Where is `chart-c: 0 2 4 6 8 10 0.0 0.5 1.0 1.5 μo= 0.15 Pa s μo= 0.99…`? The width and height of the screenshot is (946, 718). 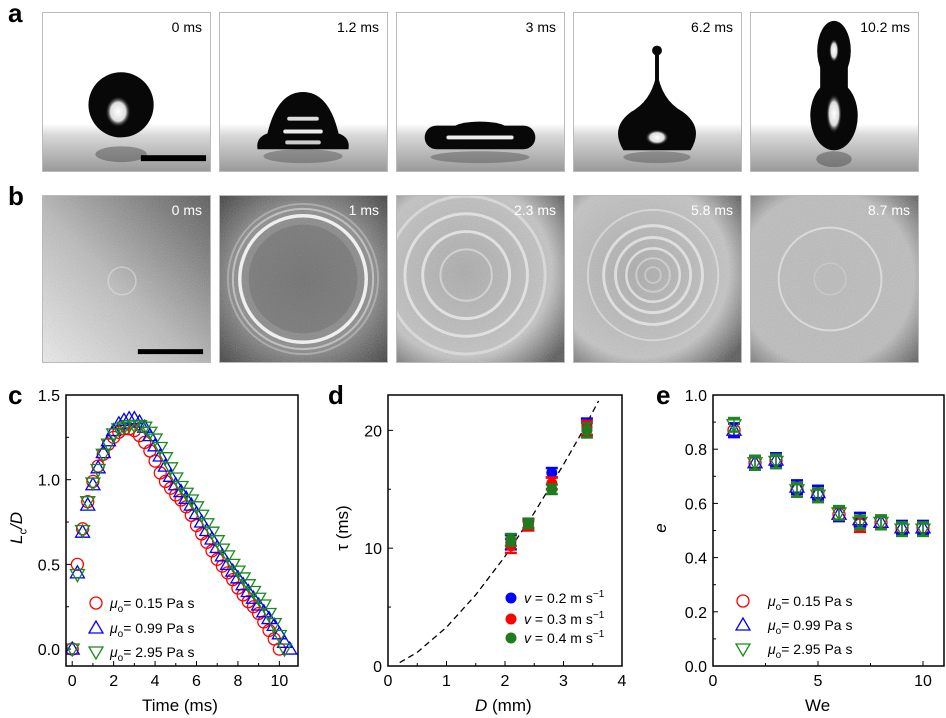
chart-c: 0 2 4 6 8 10 0.0 0.5 1.0 1.5 μo= 0.15 Pa s μo= 0.99… is located at coordinates (168, 539).